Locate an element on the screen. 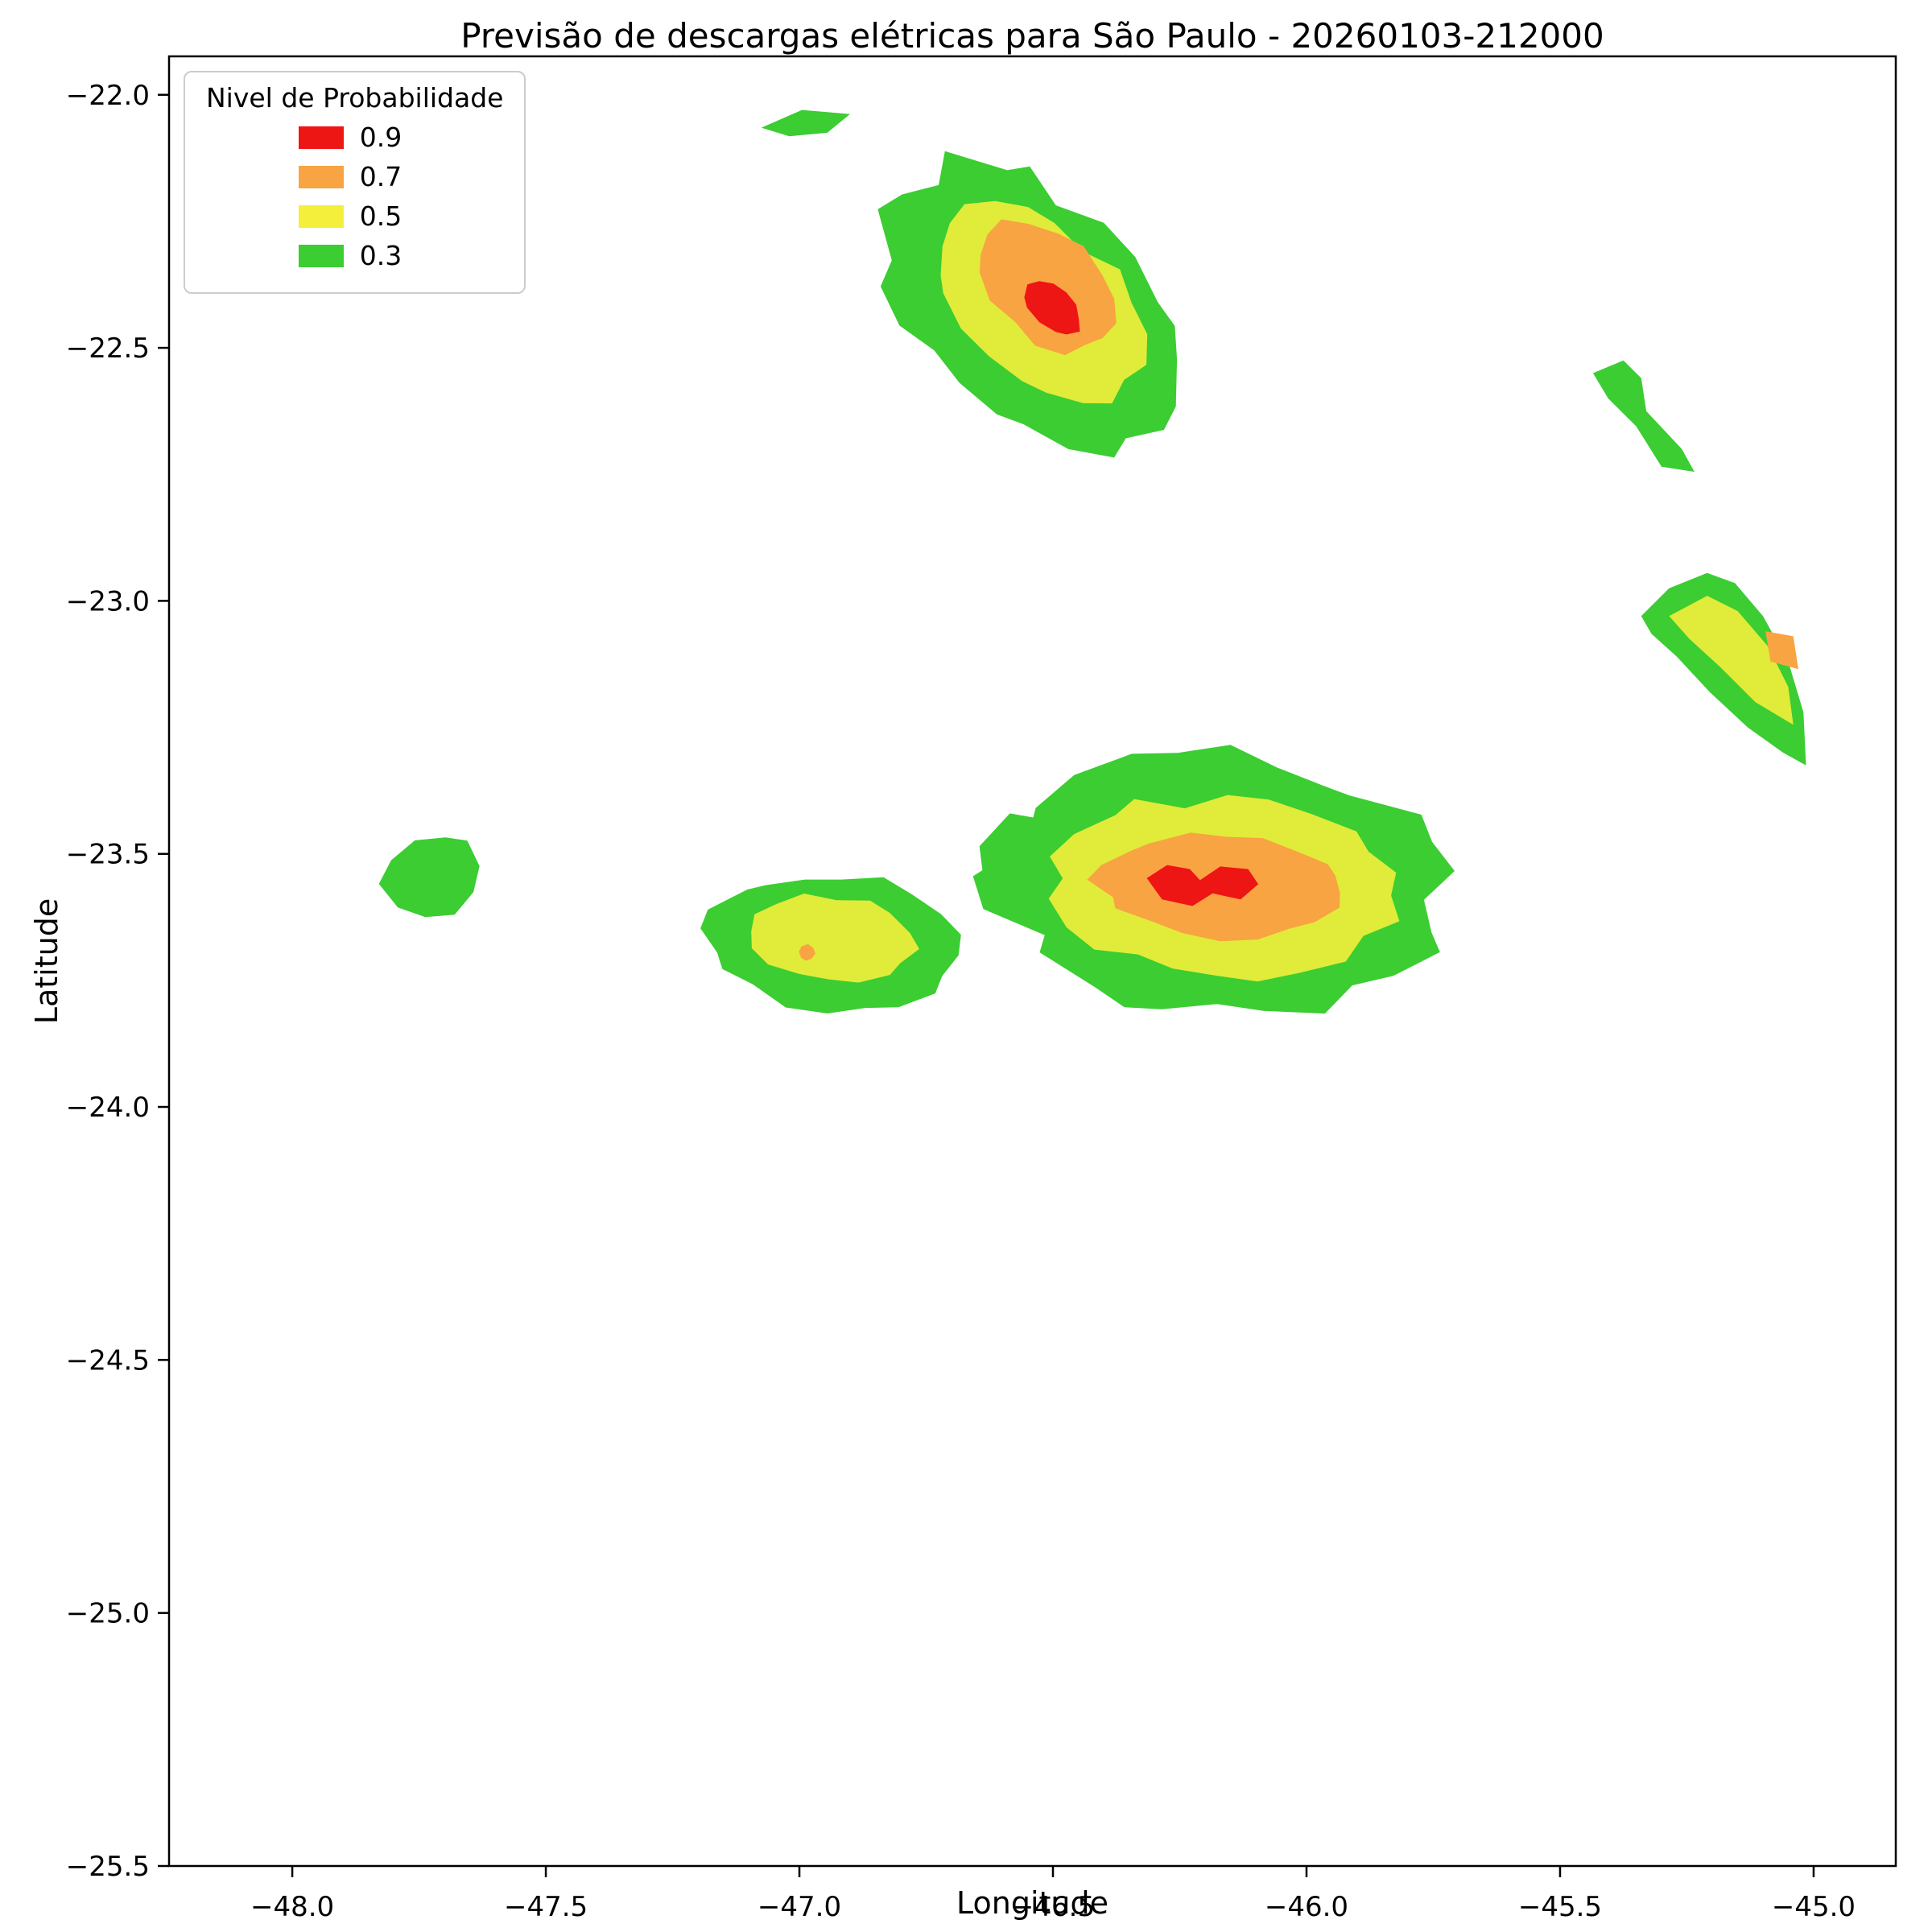  y-tick-label: −24.5 is located at coordinates (108, 1360).